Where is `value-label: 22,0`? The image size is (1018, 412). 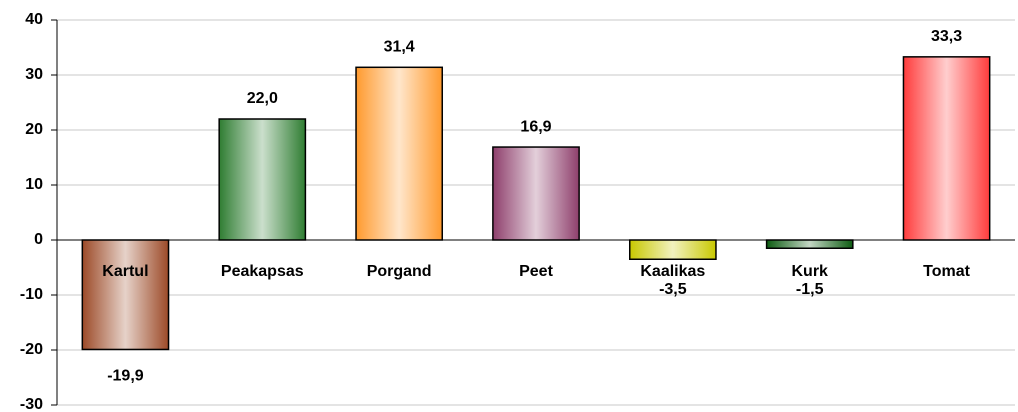 value-label: 22,0 is located at coordinates (262, 98).